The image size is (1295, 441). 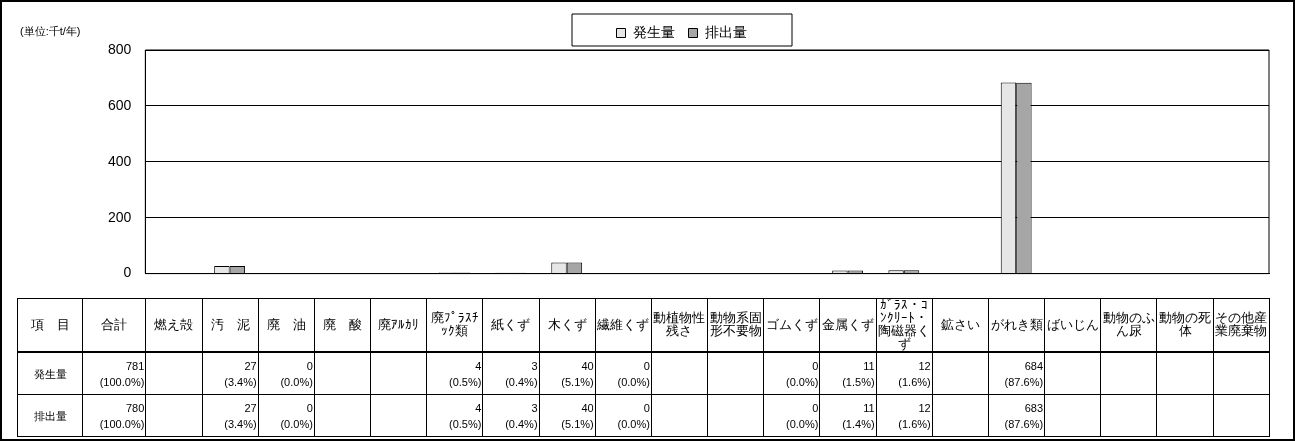 What do you see at coordinates (904, 325) in the screenshot?
I see `x-tick-label: ｶﾞﾗｽ・ｺﾝｸﾘｰﾄ・陶磁器くず` at bounding box center [904, 325].